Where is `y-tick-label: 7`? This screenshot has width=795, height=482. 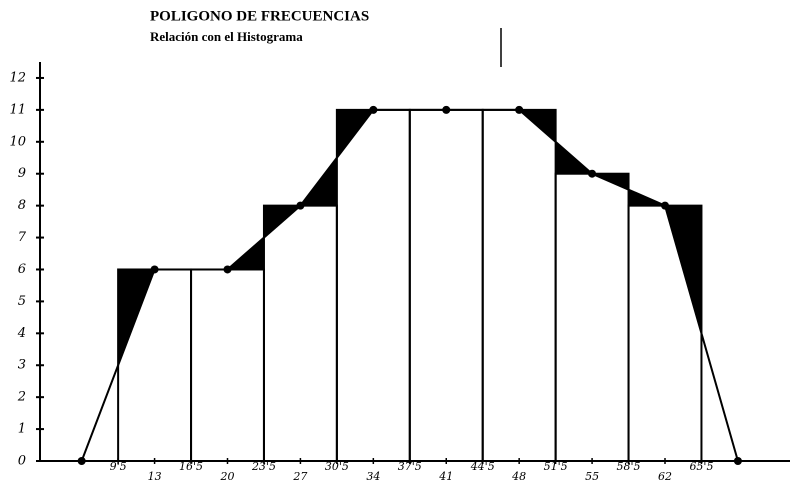 y-tick-label: 7 is located at coordinates (22, 237).